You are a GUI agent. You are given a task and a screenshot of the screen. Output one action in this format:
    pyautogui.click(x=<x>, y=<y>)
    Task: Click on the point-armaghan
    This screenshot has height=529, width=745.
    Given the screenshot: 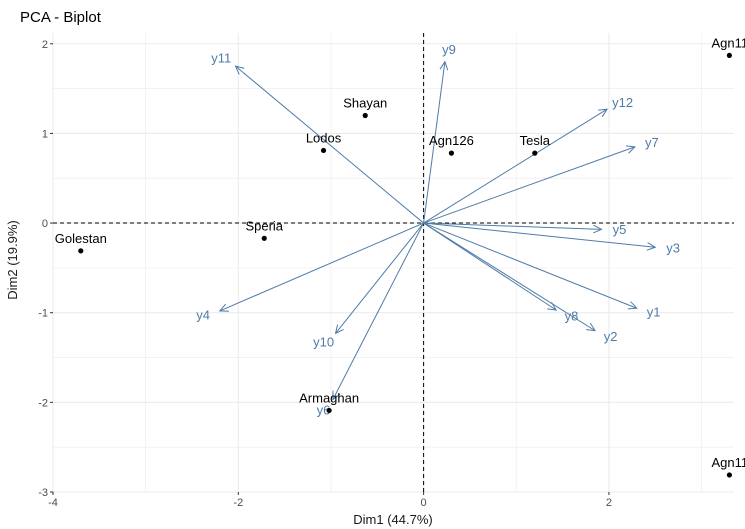 What is the action you would take?
    pyautogui.click(x=329, y=410)
    